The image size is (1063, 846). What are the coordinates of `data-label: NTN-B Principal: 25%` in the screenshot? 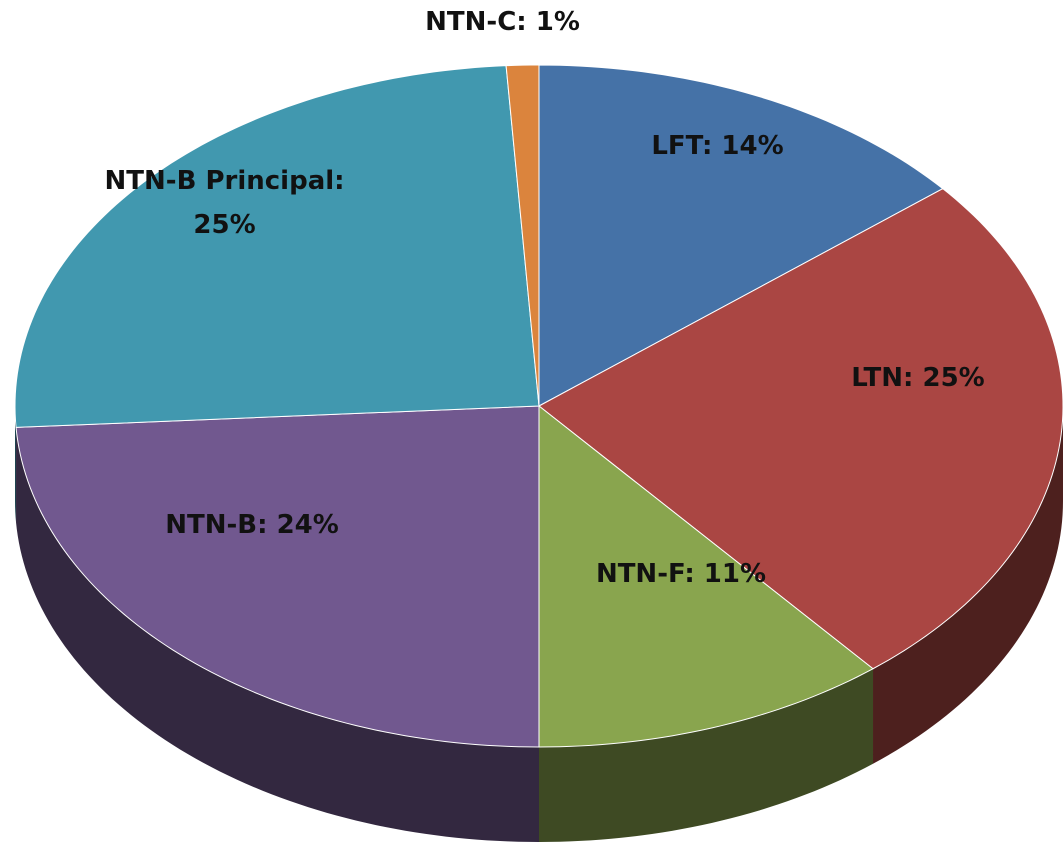 It's located at (224, 202).